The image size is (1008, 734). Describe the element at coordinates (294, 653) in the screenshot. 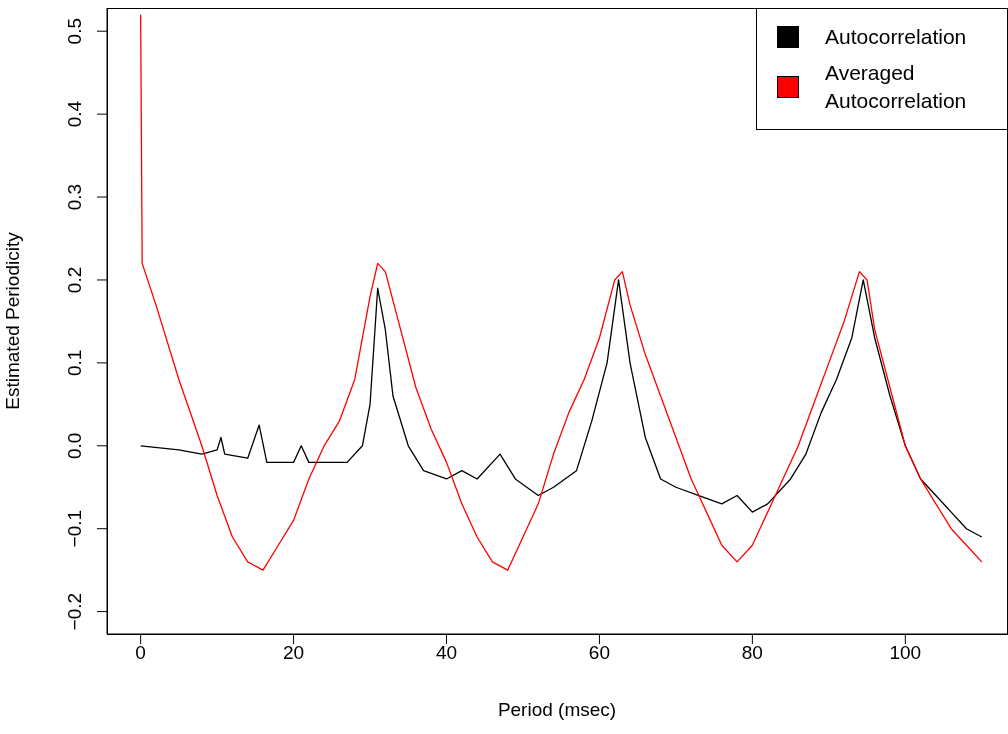

I see `x-tick-label: 20` at that location.